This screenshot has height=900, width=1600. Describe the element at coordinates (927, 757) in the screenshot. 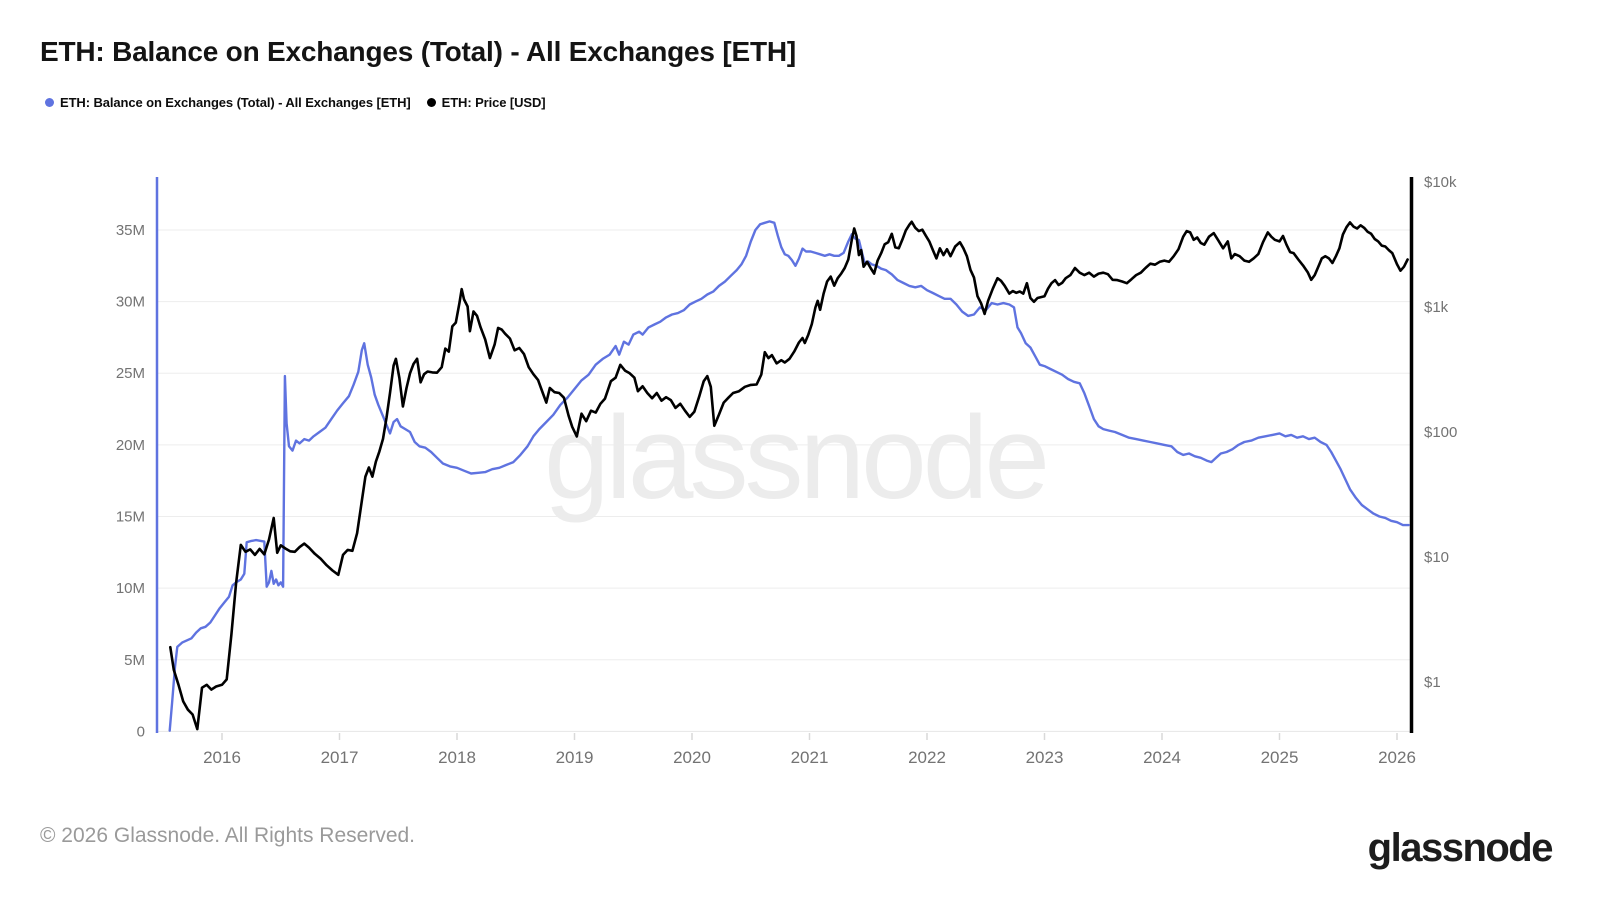

I see `x-axis-label: 2022` at that location.